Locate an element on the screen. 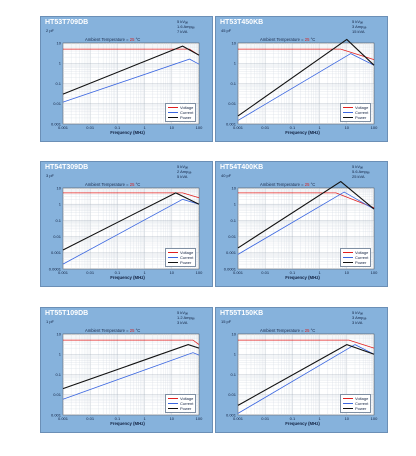 The height and width of the screenshot is (456, 416). legend-label: Voltage is located at coordinates (362, 107).